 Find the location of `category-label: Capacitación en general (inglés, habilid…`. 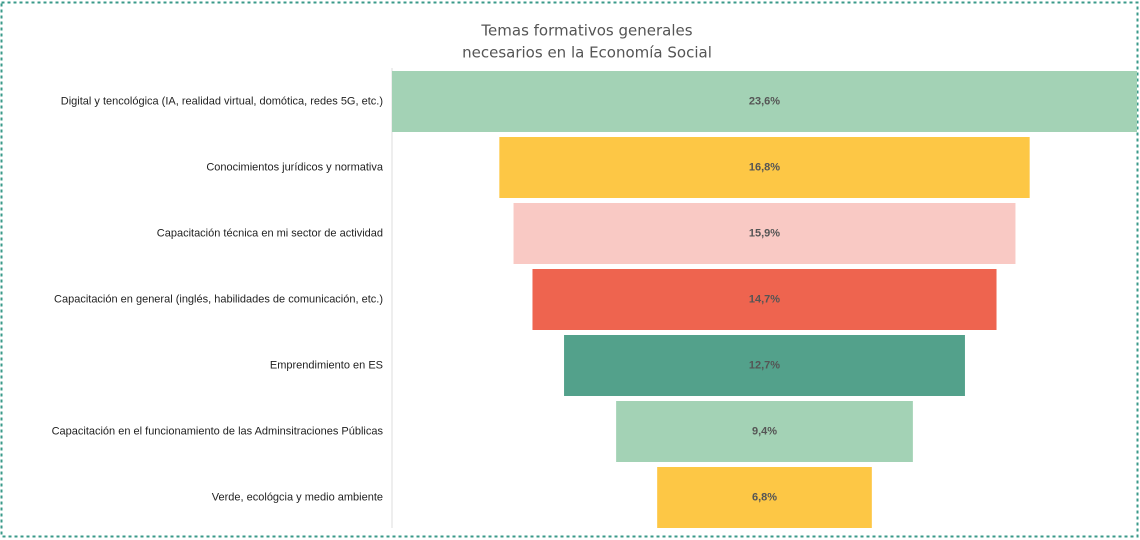

category-label: Capacitación en general (inglés, habilid… is located at coordinates (218, 299).